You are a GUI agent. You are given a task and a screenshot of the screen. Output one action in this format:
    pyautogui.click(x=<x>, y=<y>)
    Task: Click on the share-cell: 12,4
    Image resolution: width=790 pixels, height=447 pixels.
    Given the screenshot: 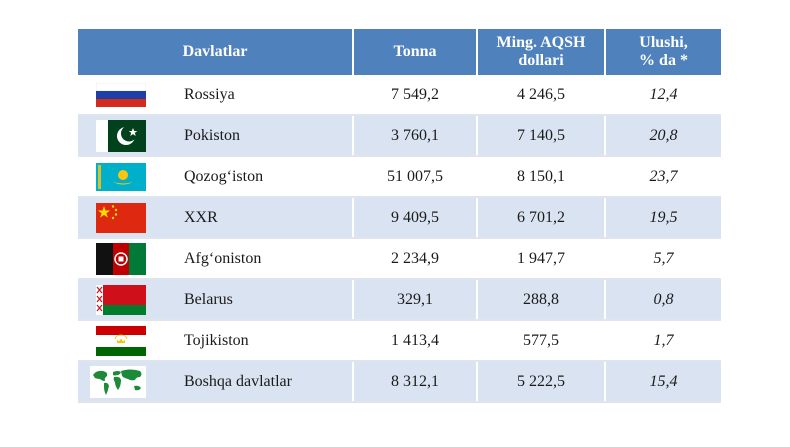 What is the action you would take?
    pyautogui.click(x=663, y=94)
    